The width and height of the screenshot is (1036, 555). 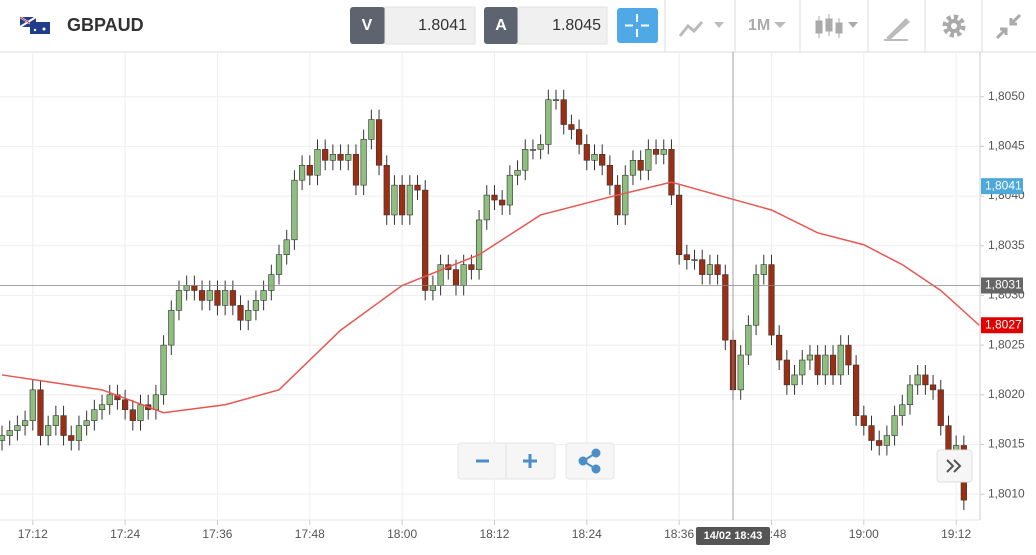 I want to click on ask-button, so click(x=501, y=25).